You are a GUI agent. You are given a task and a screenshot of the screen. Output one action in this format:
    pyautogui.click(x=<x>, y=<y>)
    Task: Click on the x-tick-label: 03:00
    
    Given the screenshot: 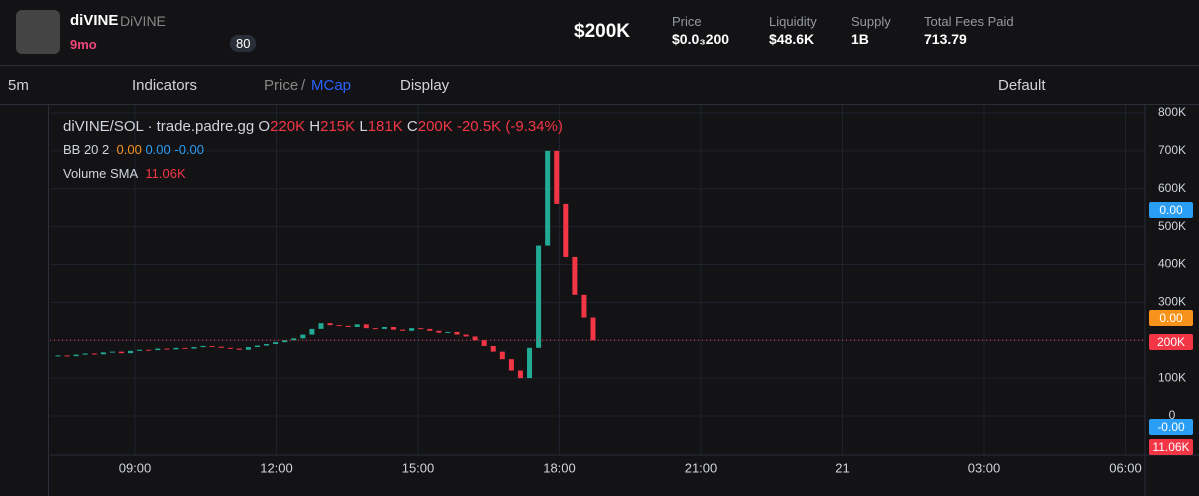 What is the action you would take?
    pyautogui.click(x=984, y=467)
    